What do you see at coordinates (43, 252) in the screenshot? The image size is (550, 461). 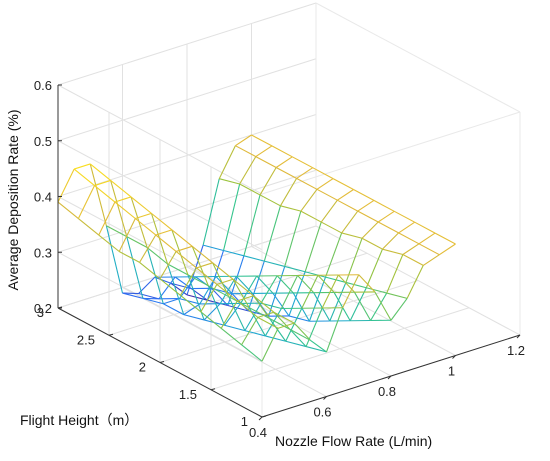 I see `z-tick-label: 0.3` at bounding box center [43, 252].